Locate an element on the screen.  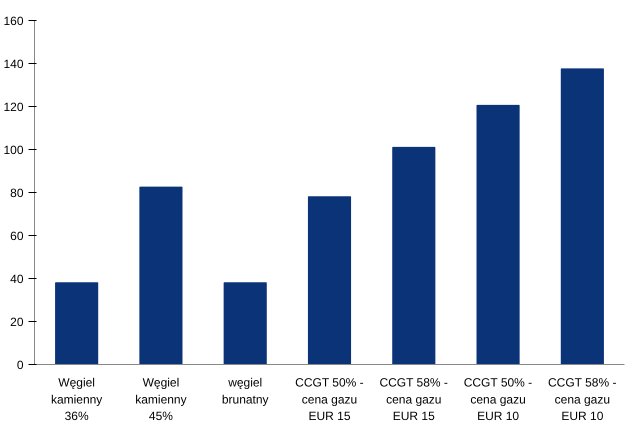
x-tick-label: CCGT 58% - cena gazu EUR 15 is located at coordinates (413, 400).